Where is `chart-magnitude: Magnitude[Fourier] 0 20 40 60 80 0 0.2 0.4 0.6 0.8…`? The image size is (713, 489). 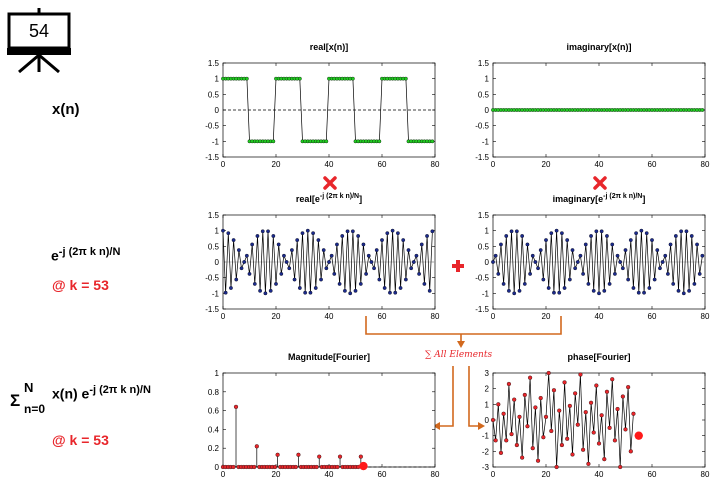 chart-magnitude: Magnitude[Fourier] 0 20 40 60 80 0 0.2 0.4 0.6 0.8… is located at coordinates (324, 415).